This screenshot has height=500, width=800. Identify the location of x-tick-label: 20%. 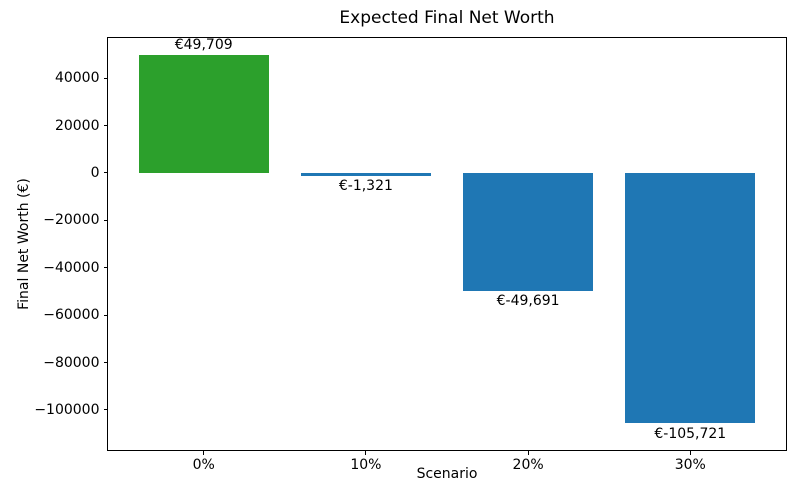
(528, 465).